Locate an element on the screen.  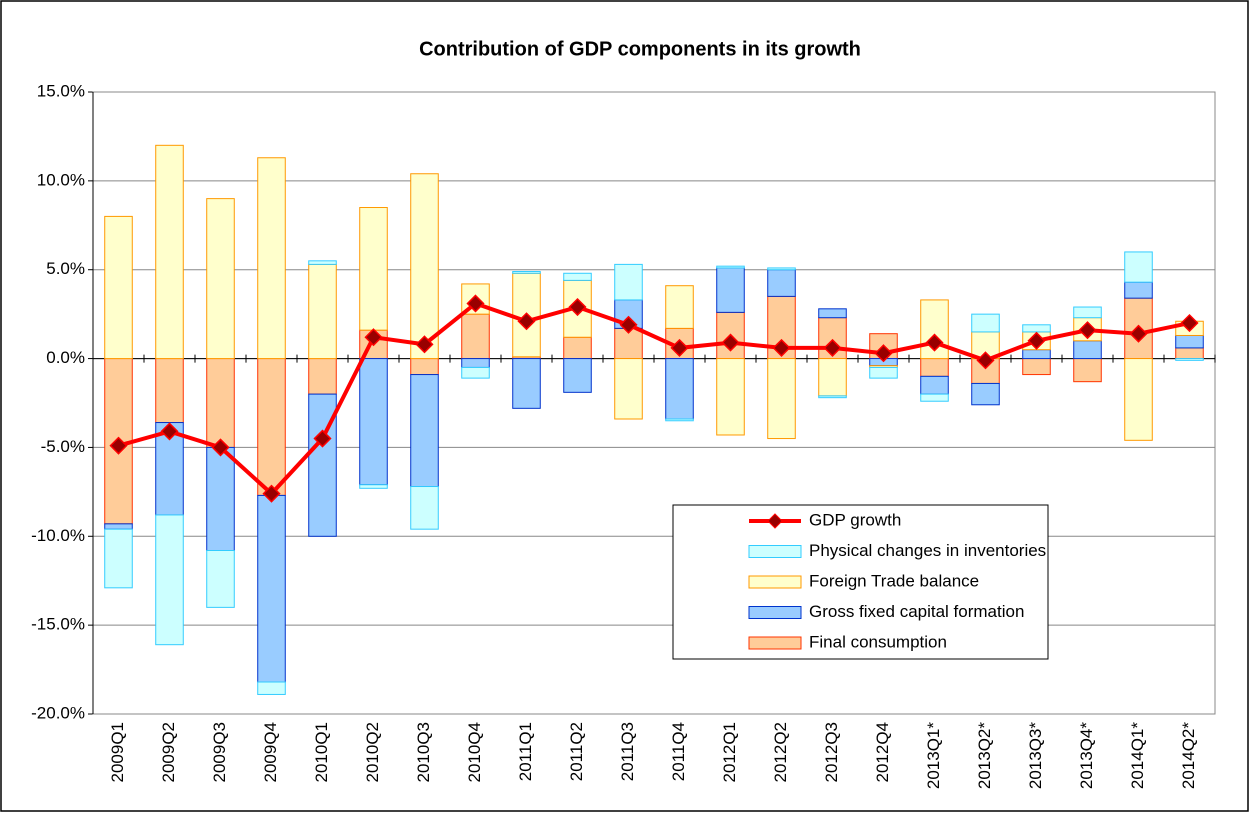
y-tick-label: -5.0% is located at coordinates (63, 446).